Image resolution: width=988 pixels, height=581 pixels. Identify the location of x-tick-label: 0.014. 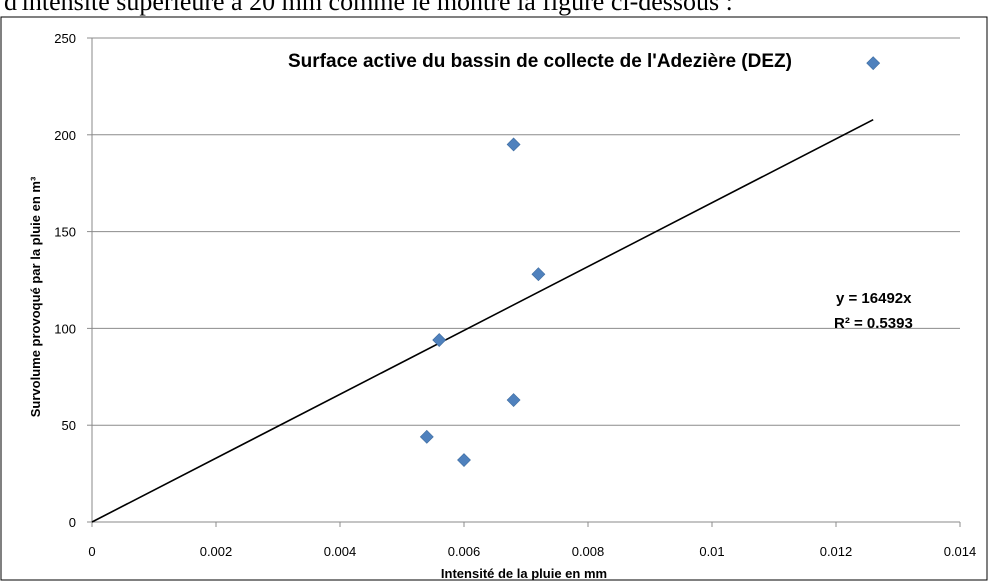
(960, 551).